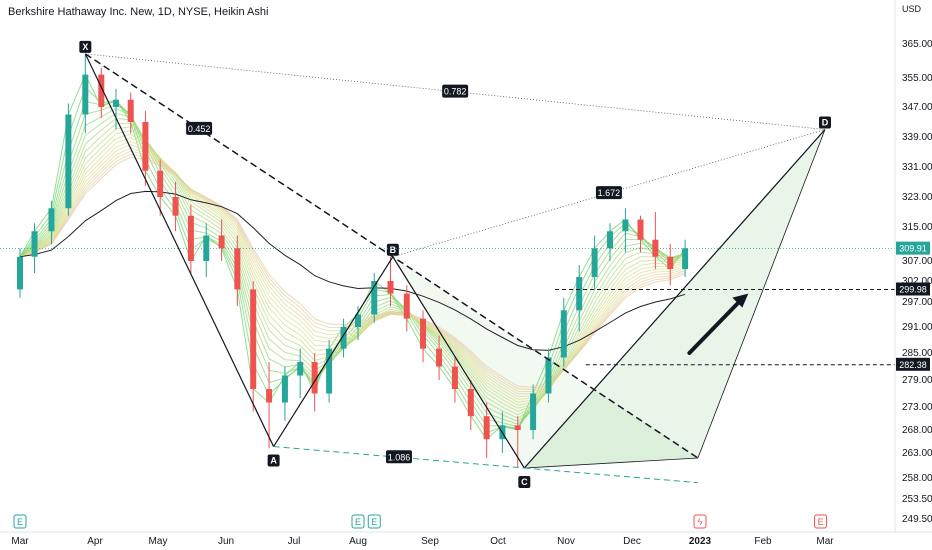  I want to click on ab-leg, so click(333, 351).